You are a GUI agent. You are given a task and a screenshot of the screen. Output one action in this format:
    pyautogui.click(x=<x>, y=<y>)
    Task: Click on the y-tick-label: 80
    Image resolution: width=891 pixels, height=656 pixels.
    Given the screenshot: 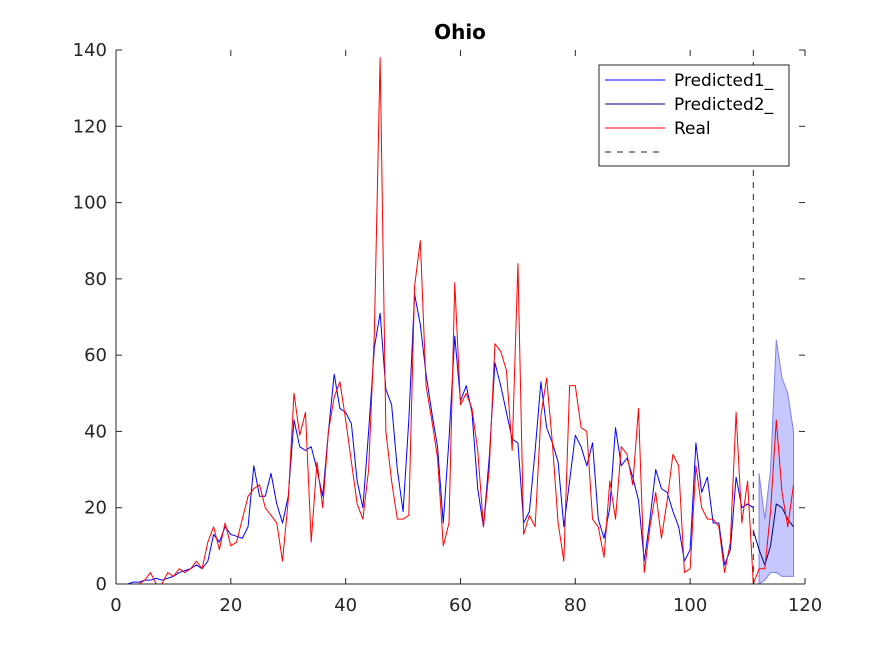 What is the action you would take?
    pyautogui.click(x=95, y=279)
    